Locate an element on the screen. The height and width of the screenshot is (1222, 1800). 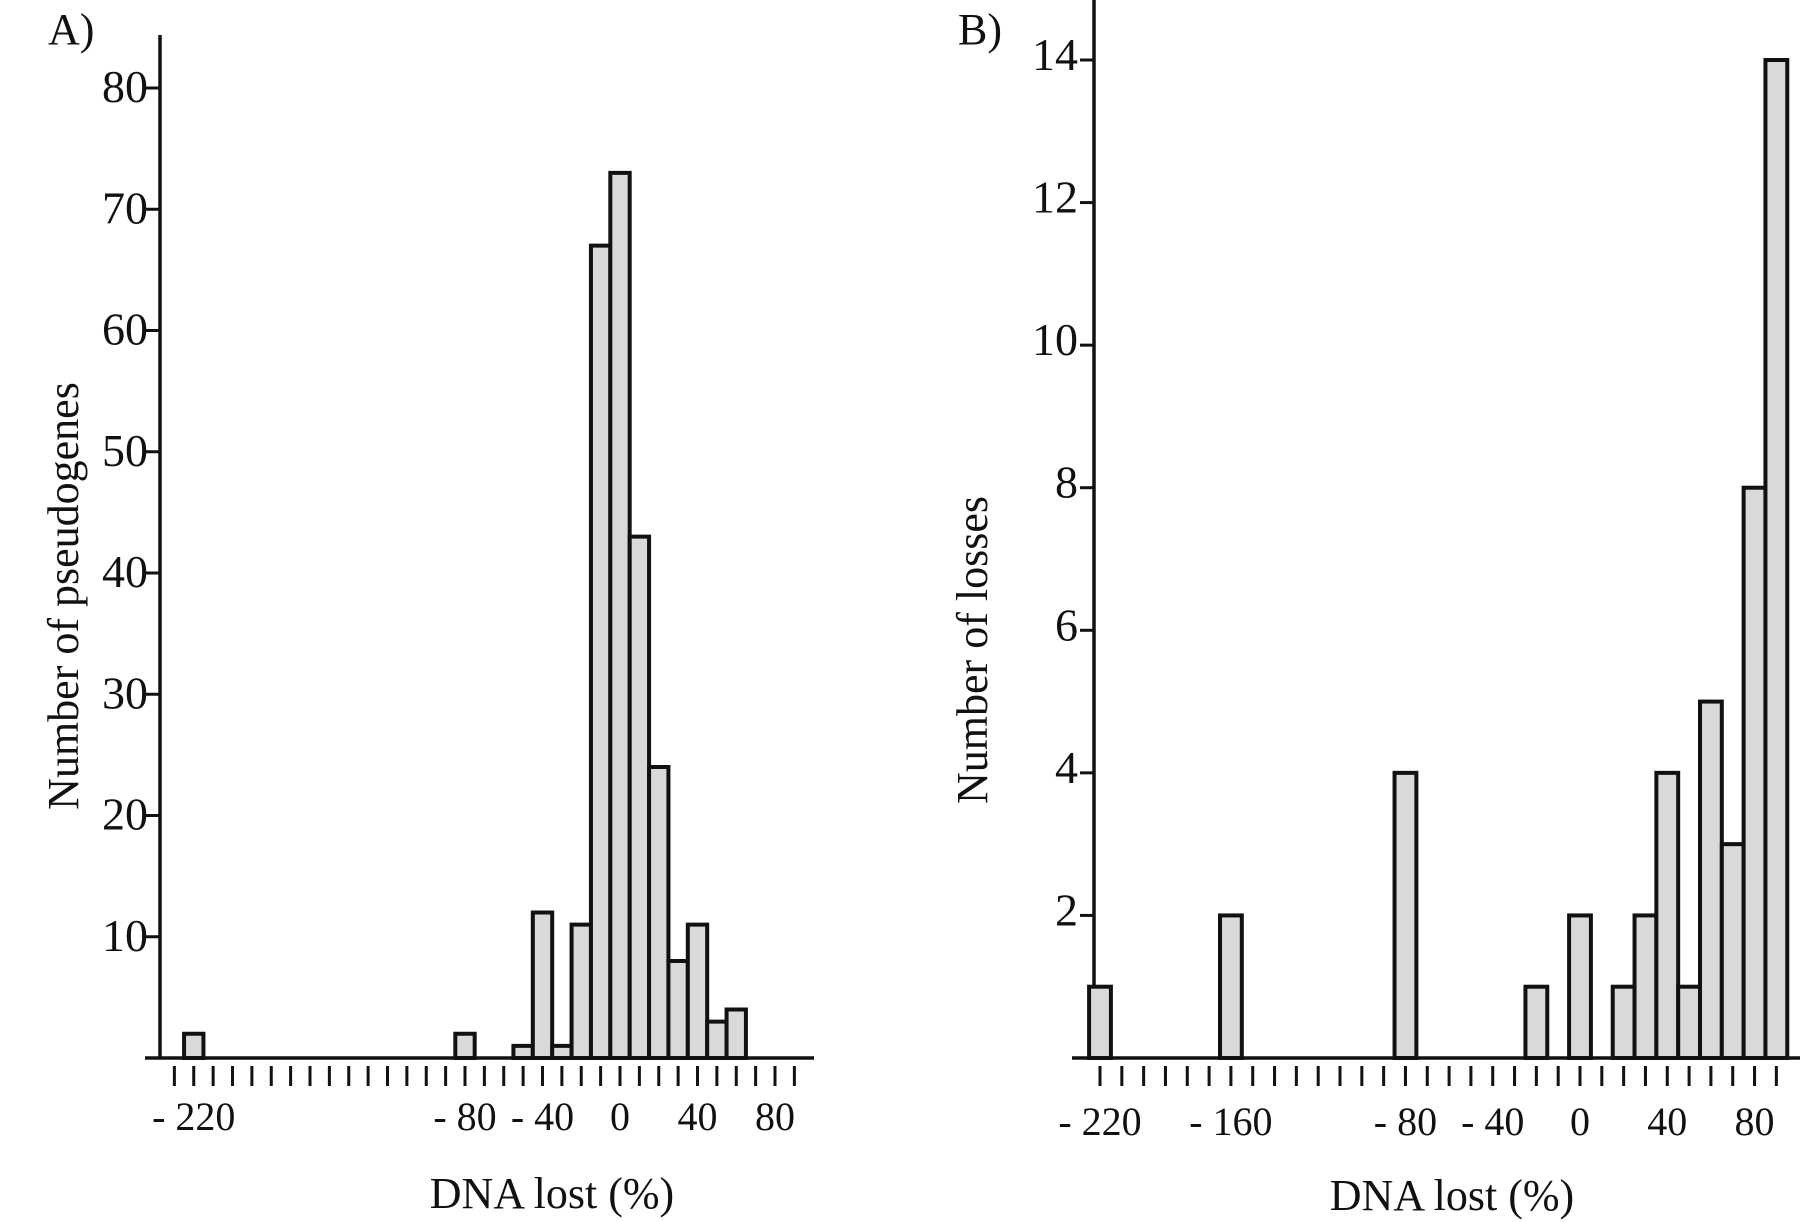
panel-a-y-tick-label: 70 is located at coordinates (125, 207).